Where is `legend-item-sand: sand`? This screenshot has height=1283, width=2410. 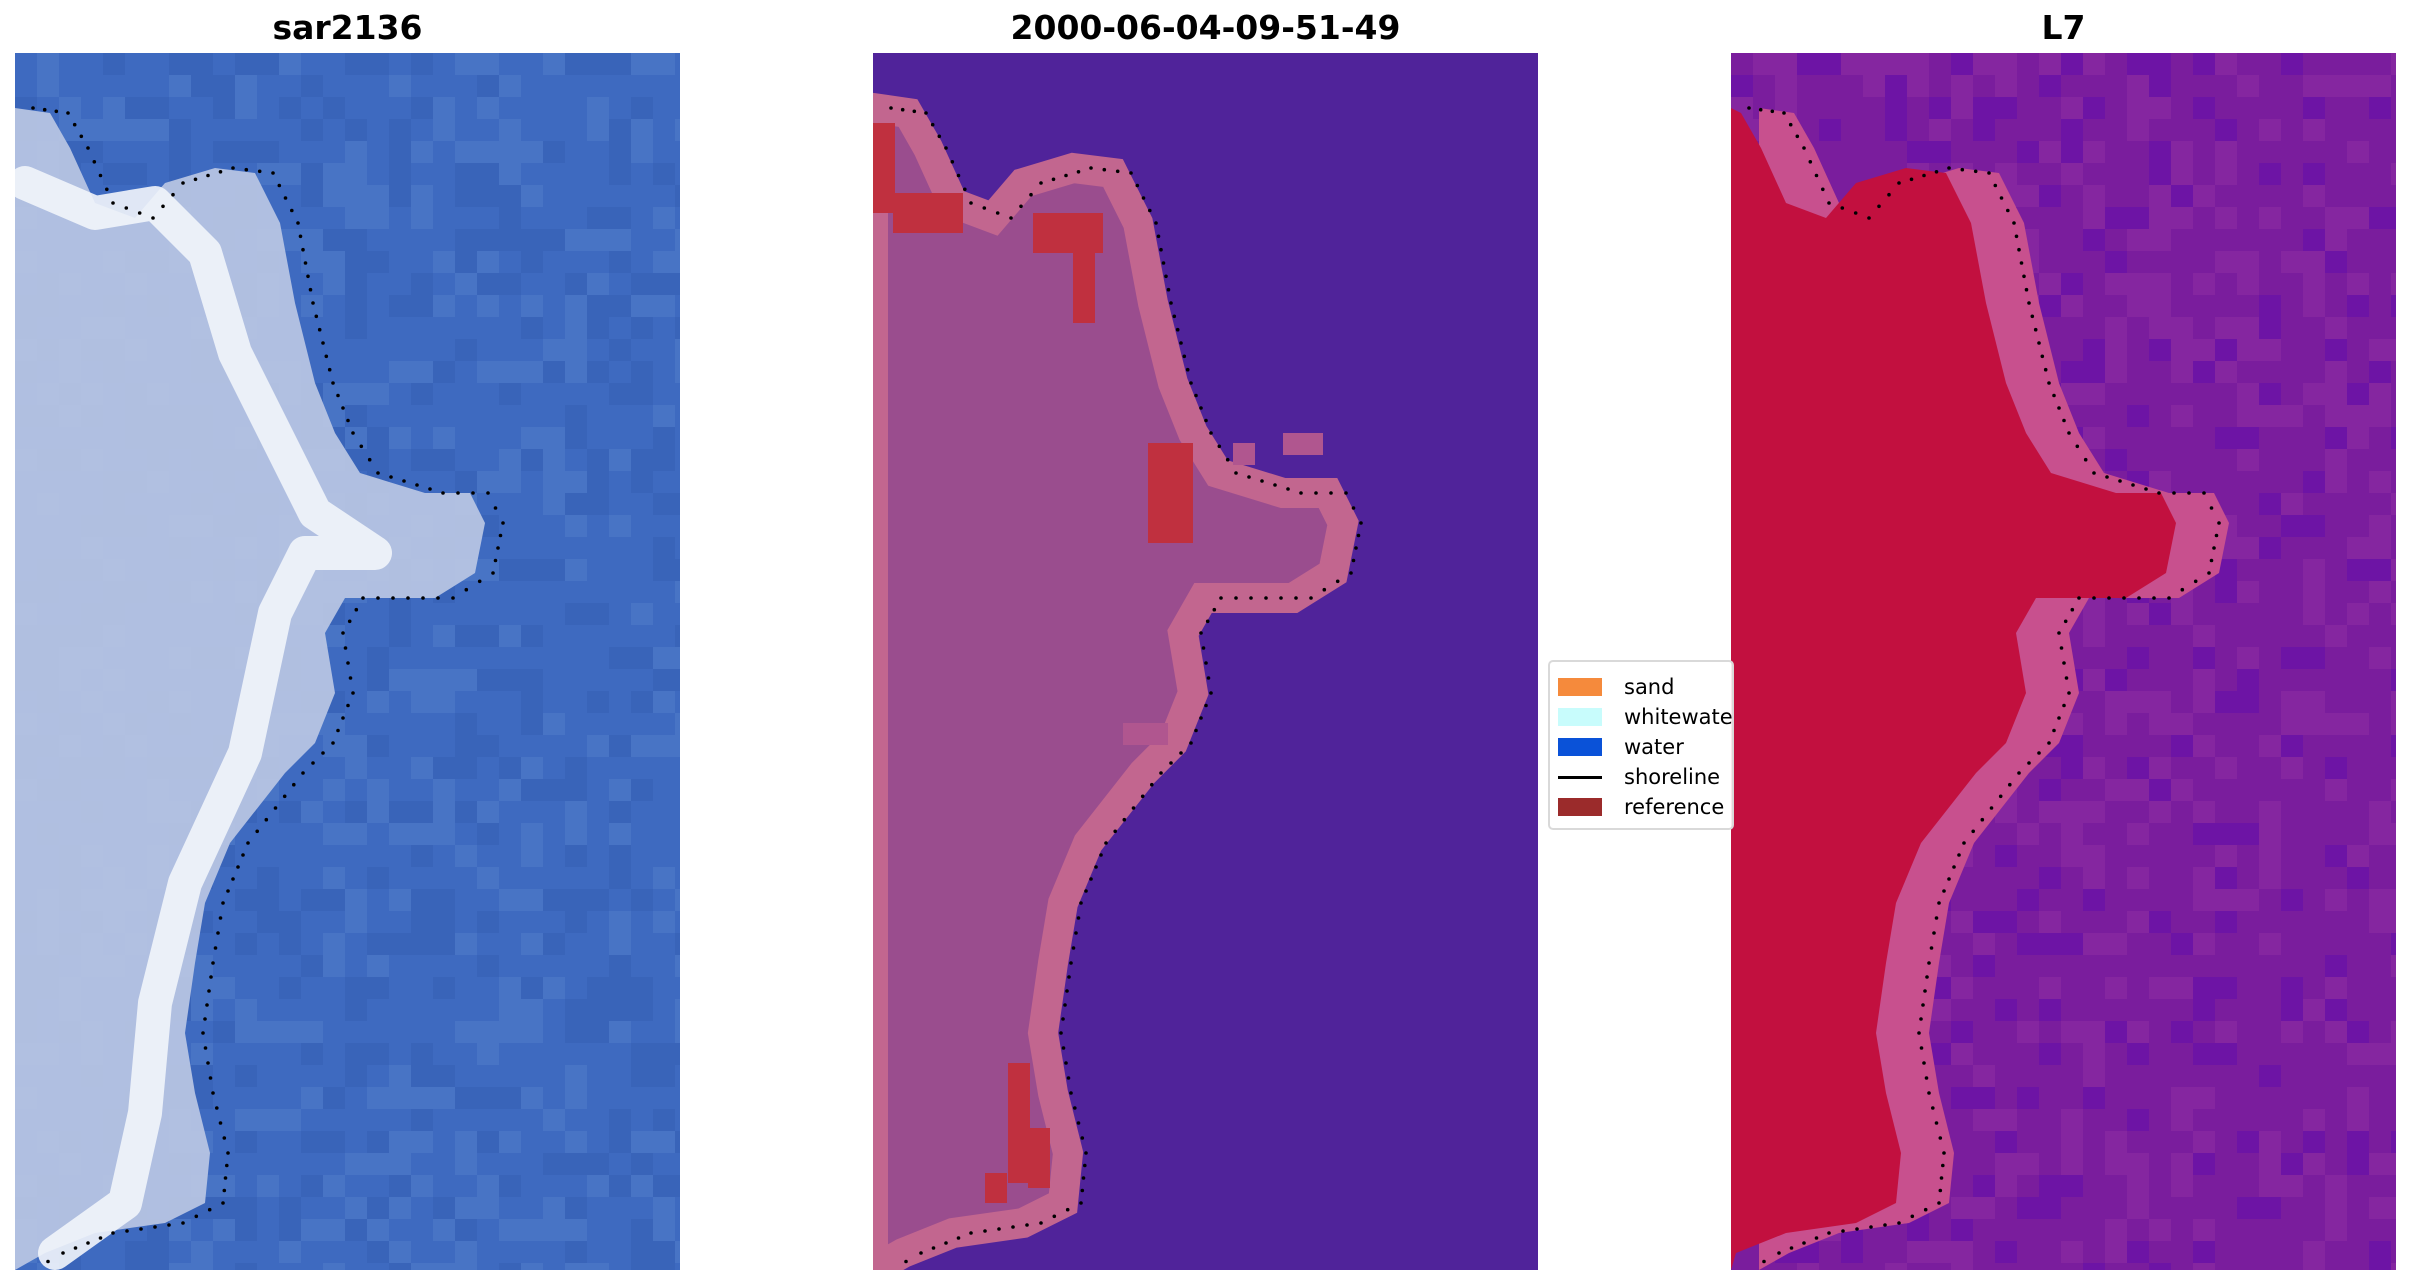
legend-item-sand: sand is located at coordinates (1616, 687).